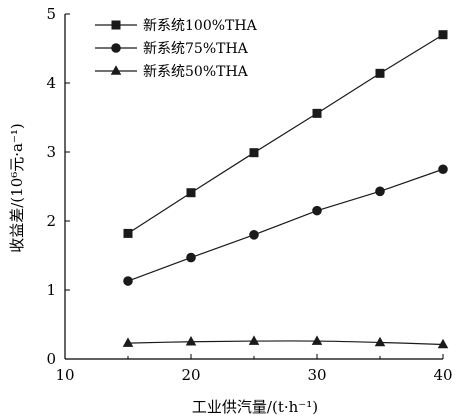 The height and width of the screenshot is (418, 457). What do you see at coordinates (316, 375) in the screenshot?
I see `x-tick-label: 30` at bounding box center [316, 375].